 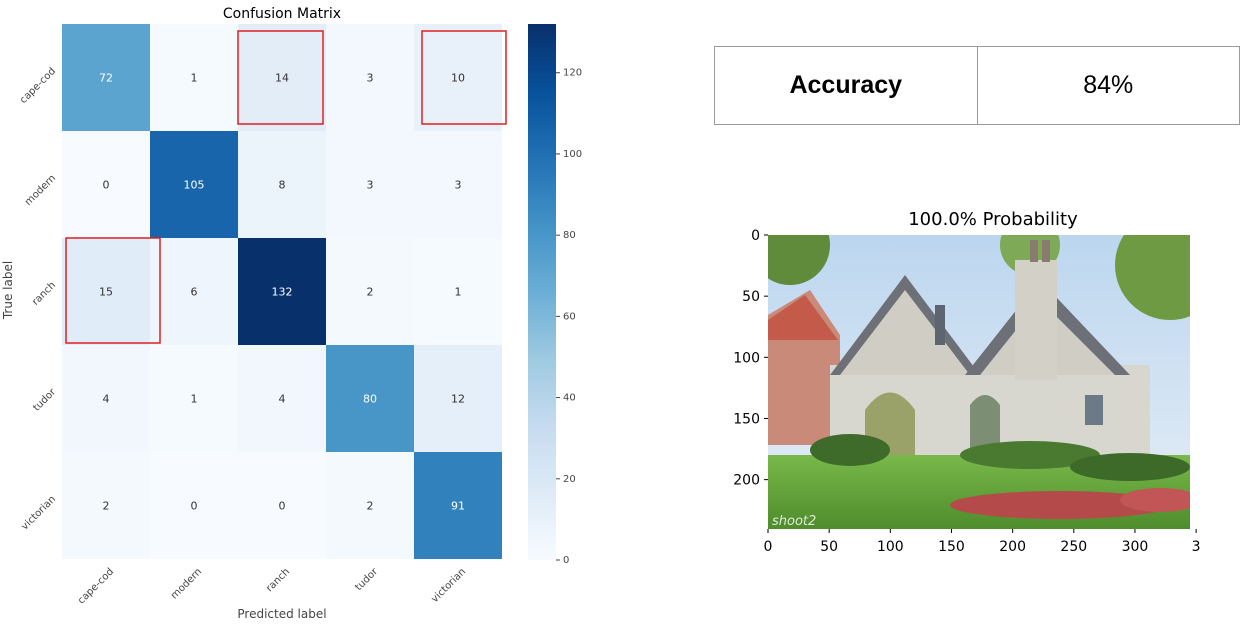 What do you see at coordinates (38, 86) in the screenshot?
I see `y-tick-label: cape-cod` at bounding box center [38, 86].